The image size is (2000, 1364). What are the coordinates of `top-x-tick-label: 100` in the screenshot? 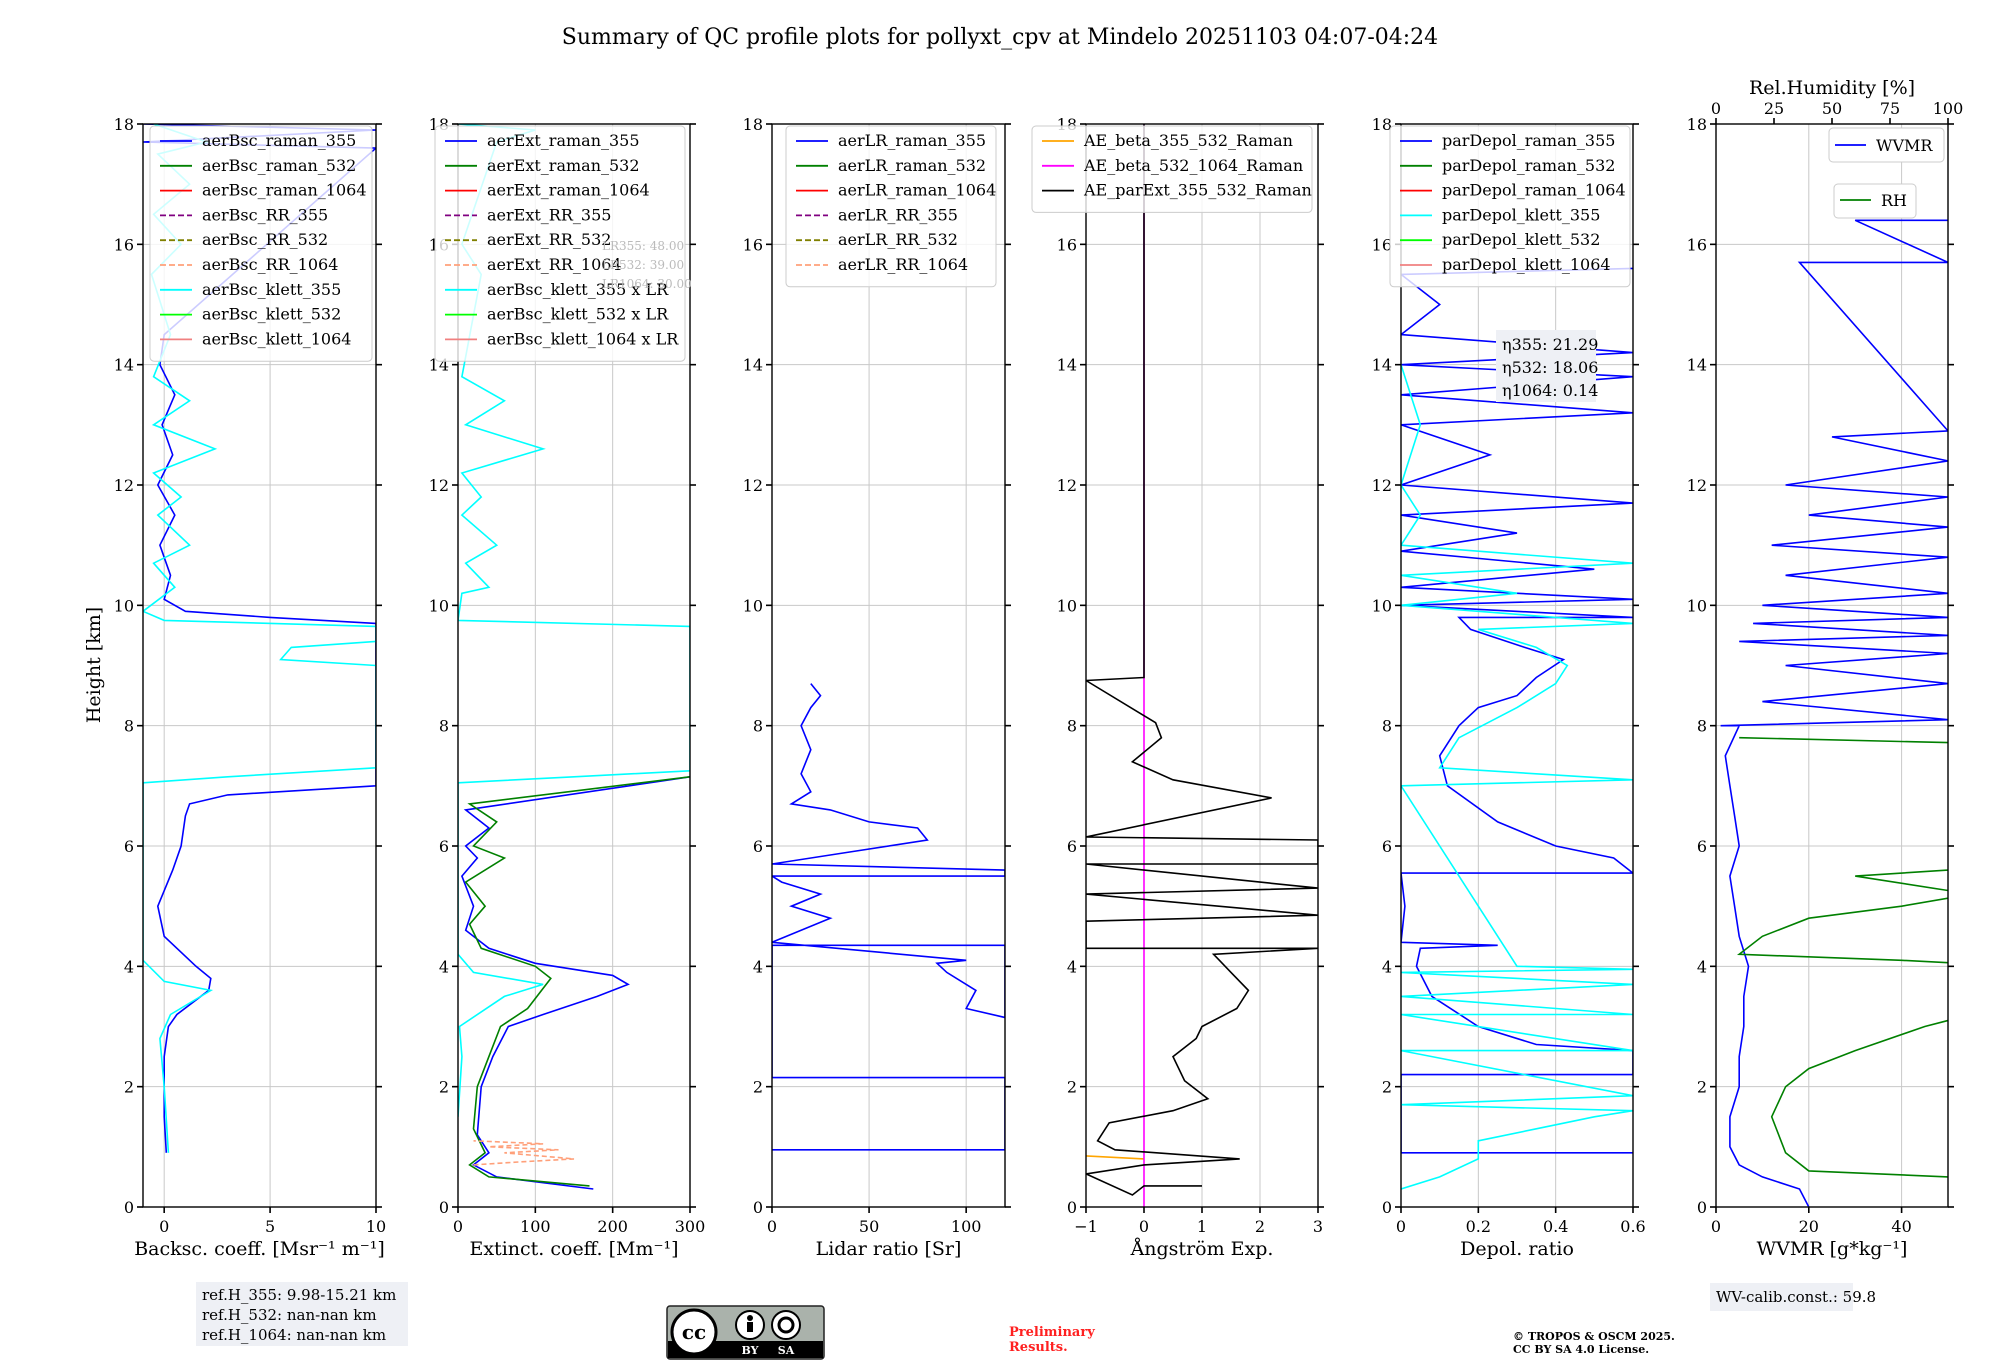 It's located at (1948, 108).